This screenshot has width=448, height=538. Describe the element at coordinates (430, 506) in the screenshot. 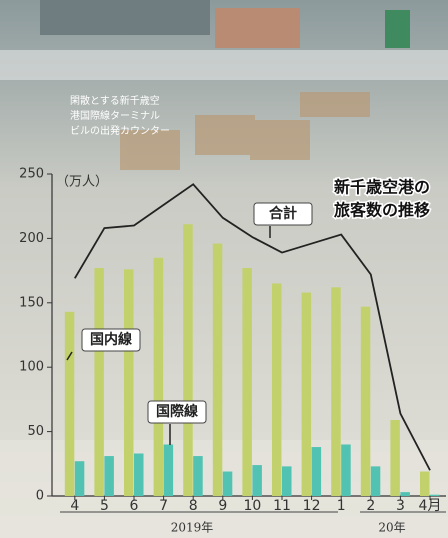

I see `x-tick-label: 4月` at that location.